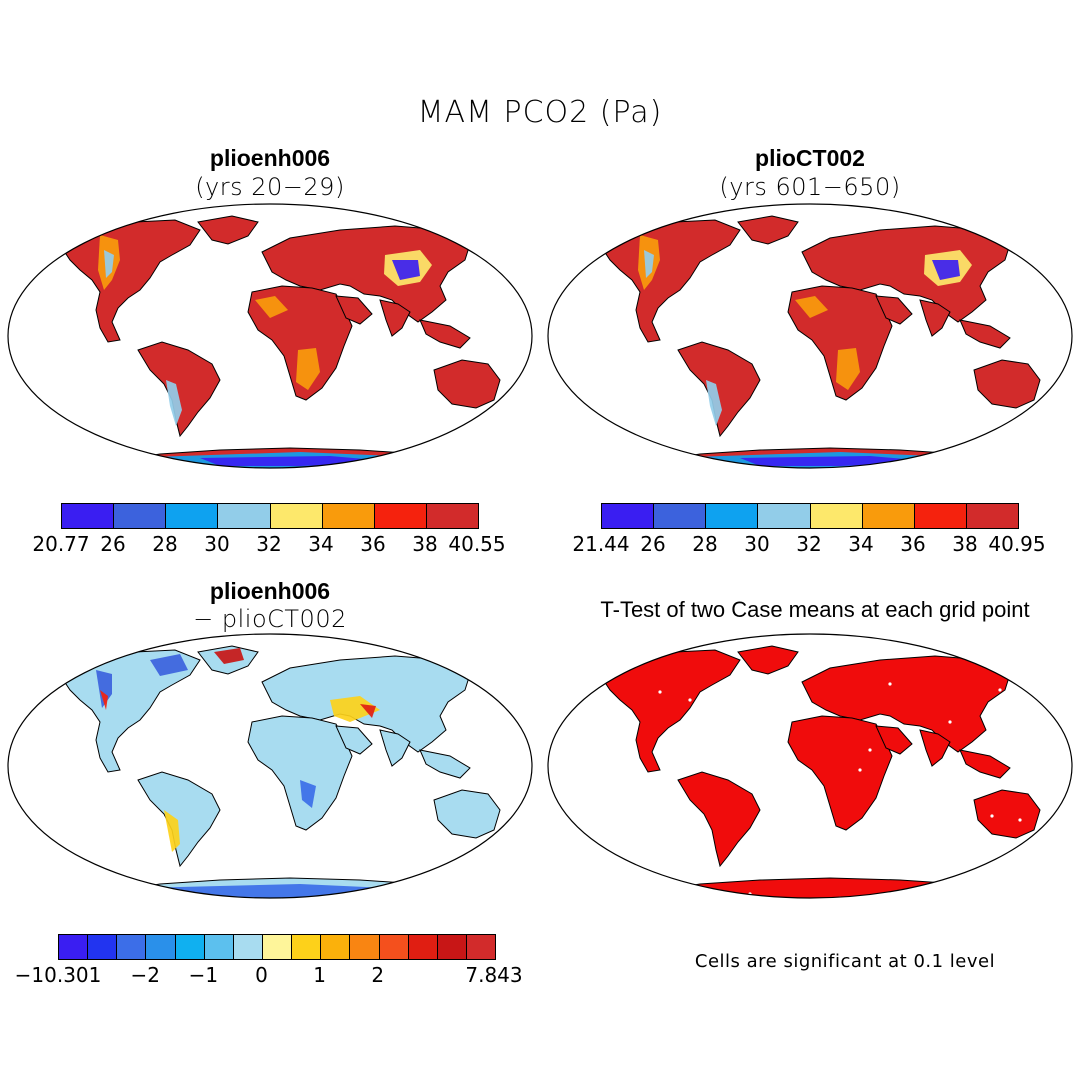  Describe the element at coordinates (540, 112) in the screenshot. I see `figure-title: MAM PCO2 (Pa)` at that location.